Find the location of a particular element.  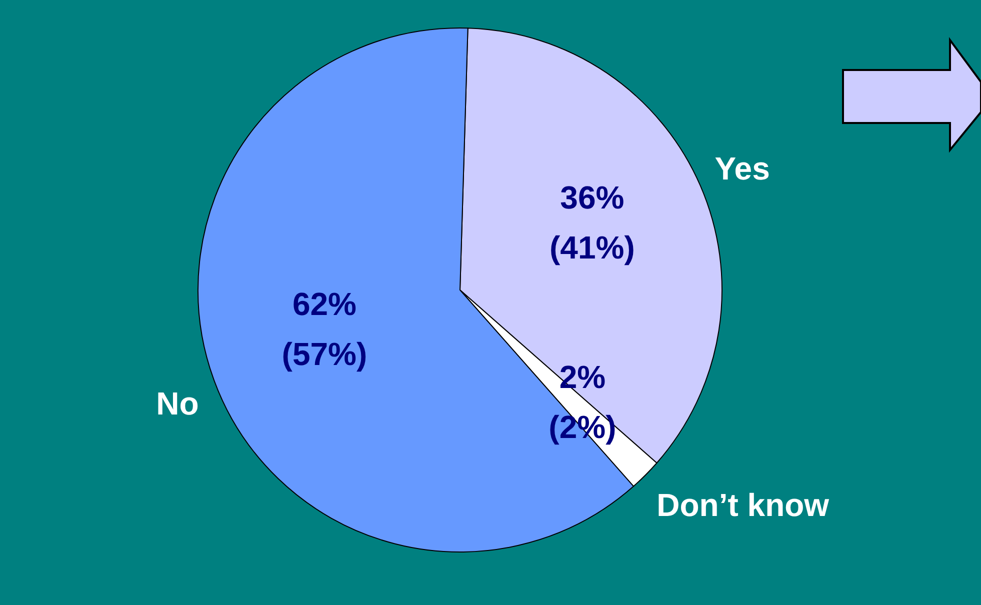

slice-label: Yes is located at coordinates (742, 168).